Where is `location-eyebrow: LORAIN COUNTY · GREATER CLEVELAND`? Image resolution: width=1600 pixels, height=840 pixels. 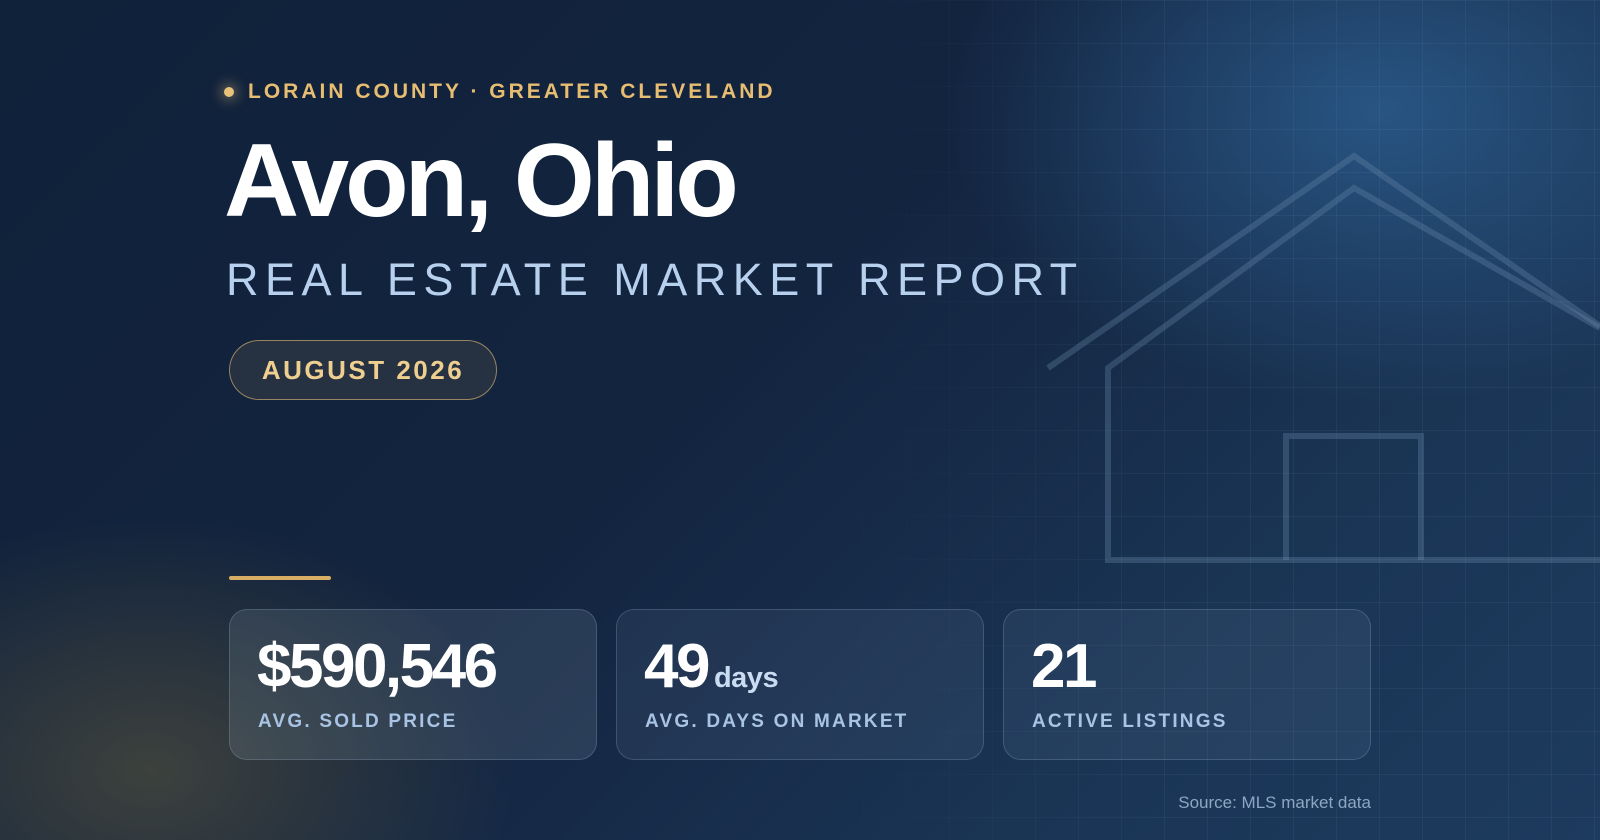 location-eyebrow: LORAIN COUNTY · GREATER CLEVELAND is located at coordinates (500, 92).